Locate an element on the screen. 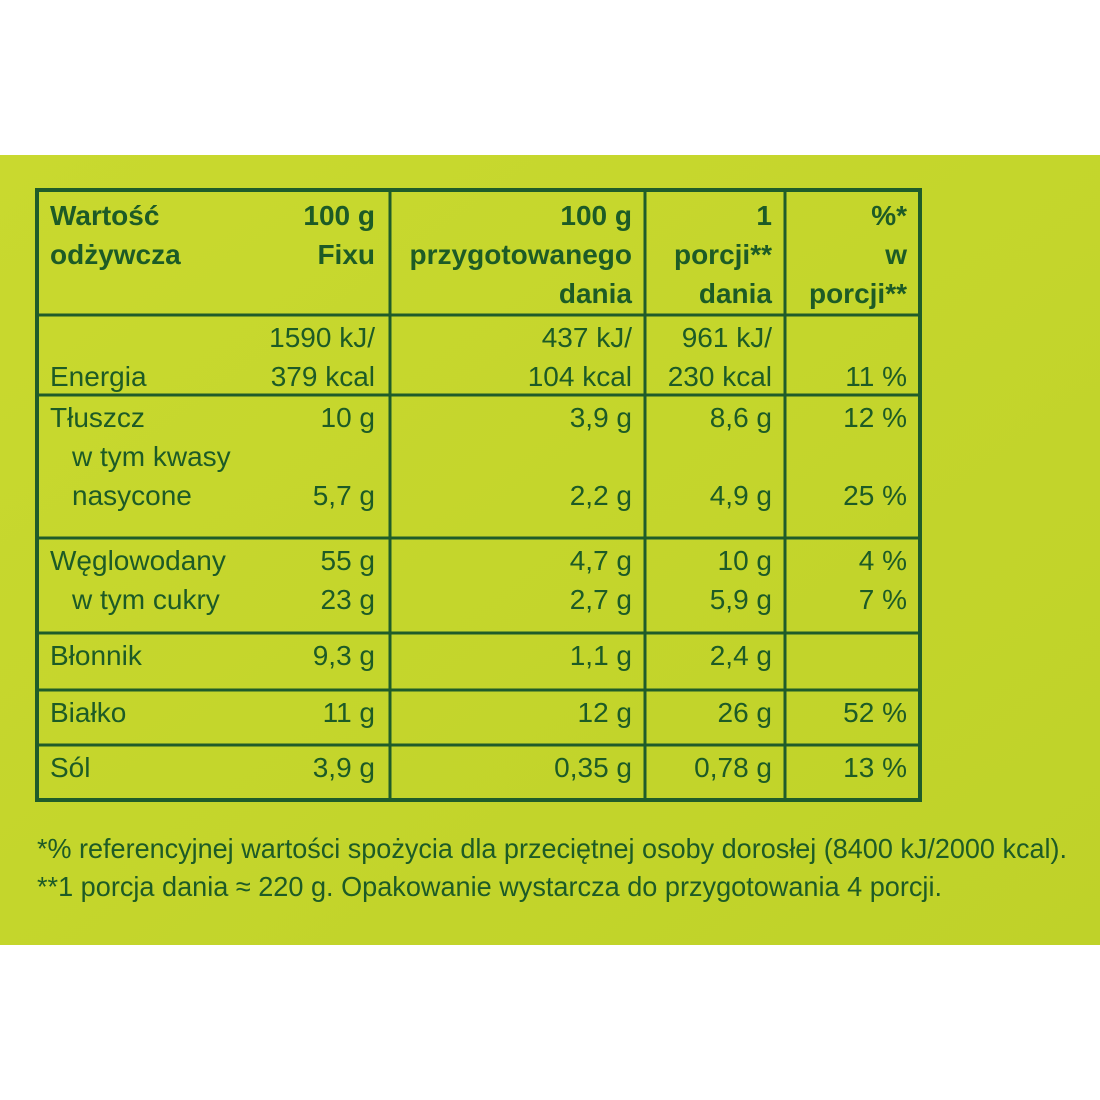  row-label: Energia is located at coordinates (98, 376).